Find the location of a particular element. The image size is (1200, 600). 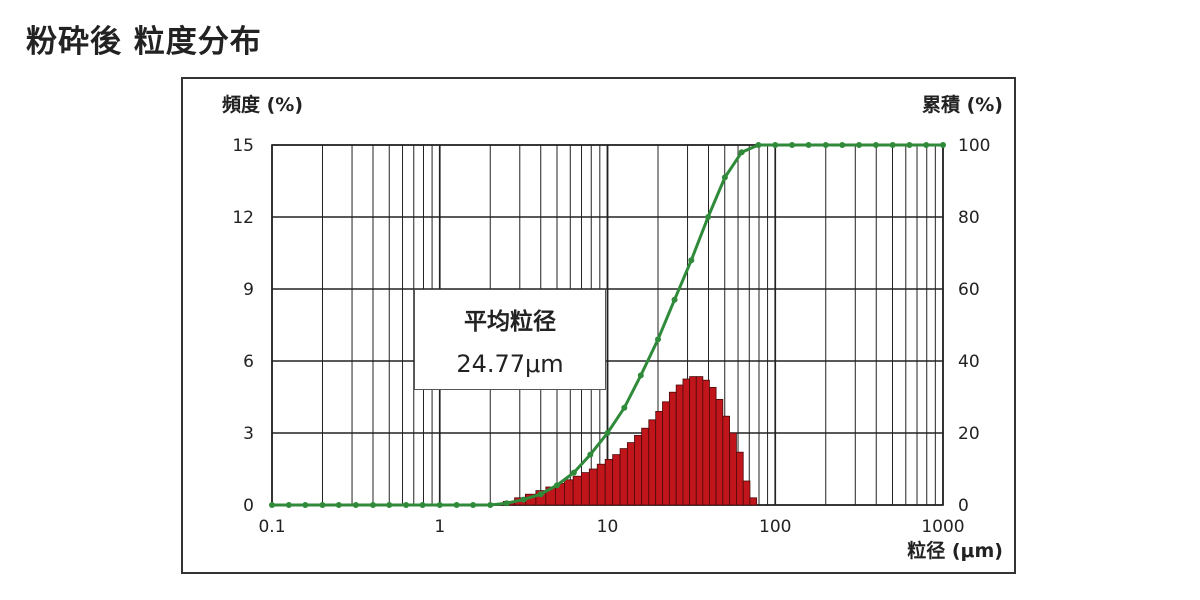

page-title: 粉砕後 粒度分布 is located at coordinates (144, 42).